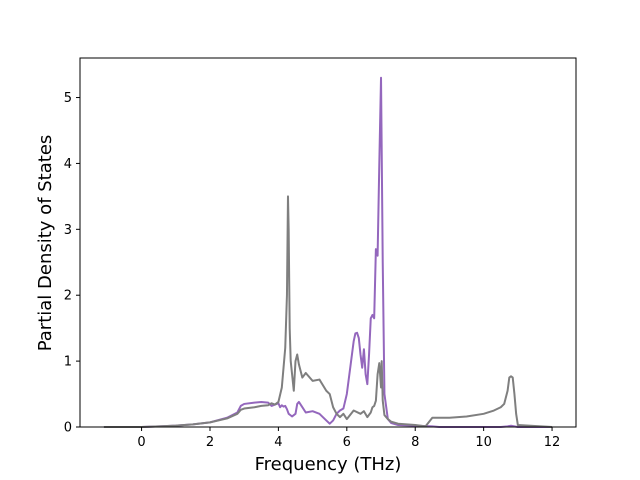 The image size is (640, 480). What do you see at coordinates (278, 442) in the screenshot?
I see `x-tick-label: 4` at bounding box center [278, 442].